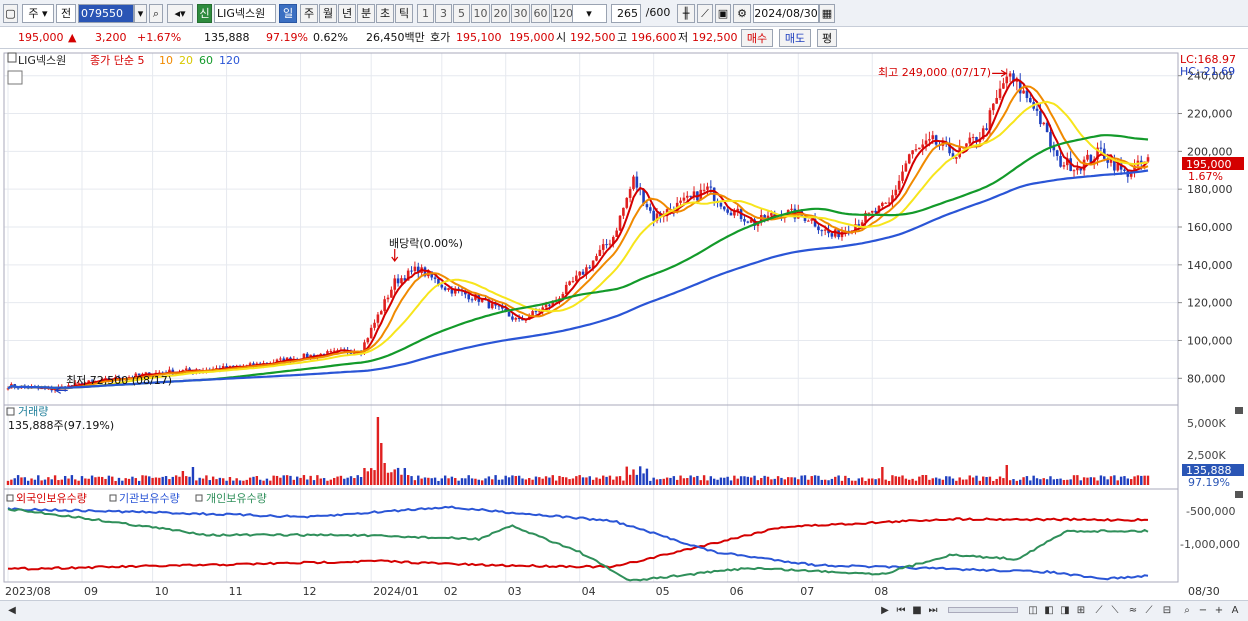 The image size is (1248, 621). Describe the element at coordinates (1235, 610) in the screenshot. I see `font-size-icon: A` at that location.